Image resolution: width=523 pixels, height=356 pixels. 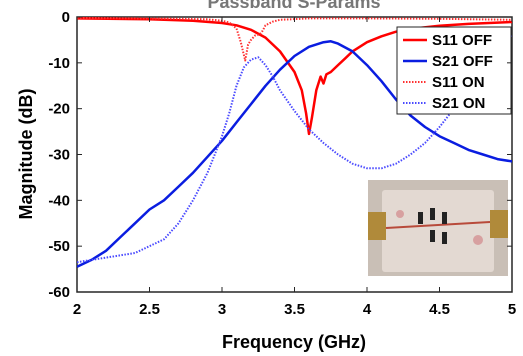 I want to click on photo-connector-left, so click(x=377, y=226).